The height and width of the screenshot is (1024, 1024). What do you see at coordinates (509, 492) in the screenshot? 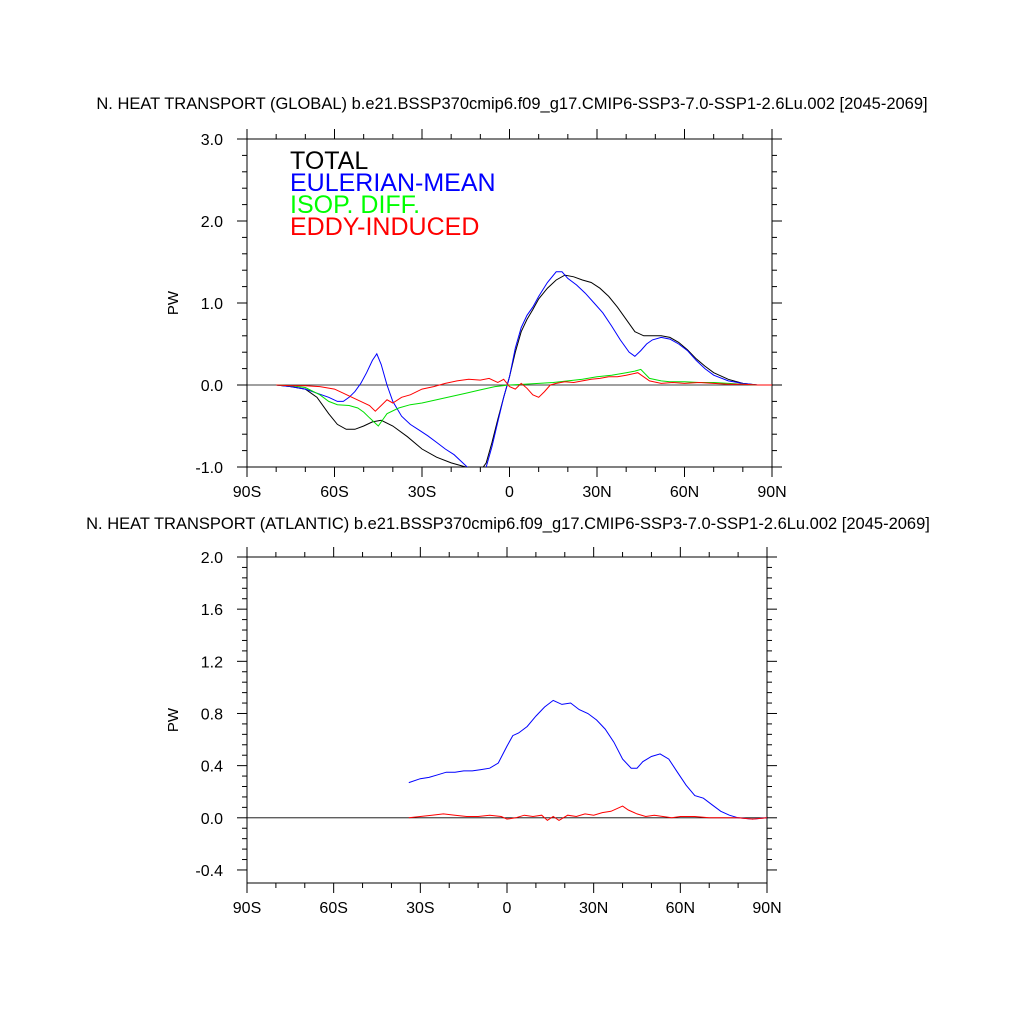
I see `global-x-tick-label: 0` at bounding box center [509, 492].